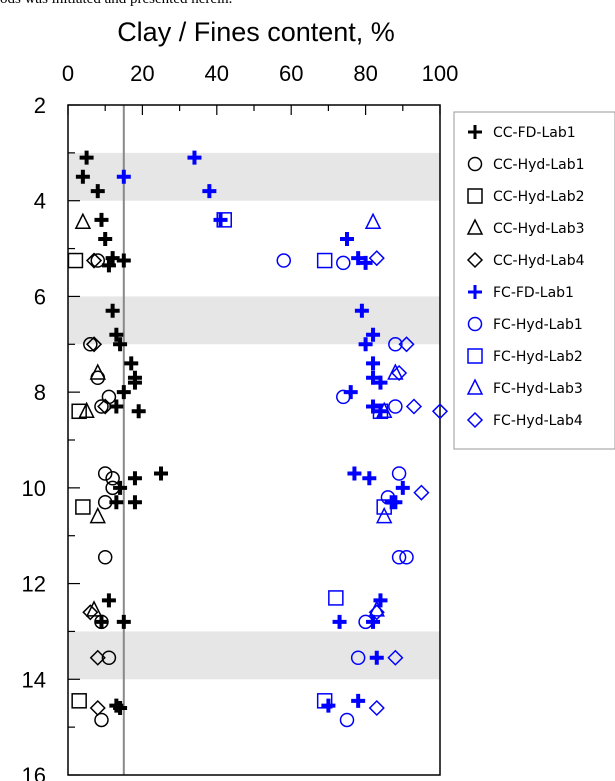  I want to click on legend-item: FC-Hyd-Lab4, so click(524, 420).